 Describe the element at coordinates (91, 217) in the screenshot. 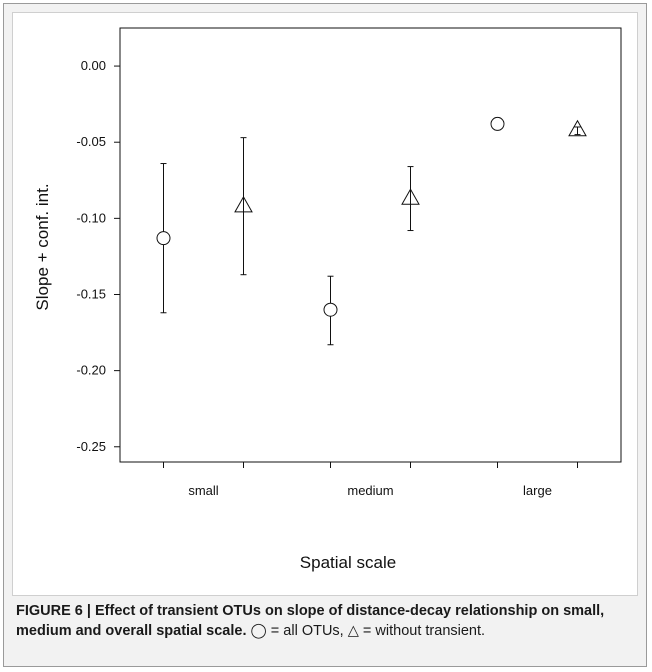

I see `y-tick-label: -0.10` at that location.